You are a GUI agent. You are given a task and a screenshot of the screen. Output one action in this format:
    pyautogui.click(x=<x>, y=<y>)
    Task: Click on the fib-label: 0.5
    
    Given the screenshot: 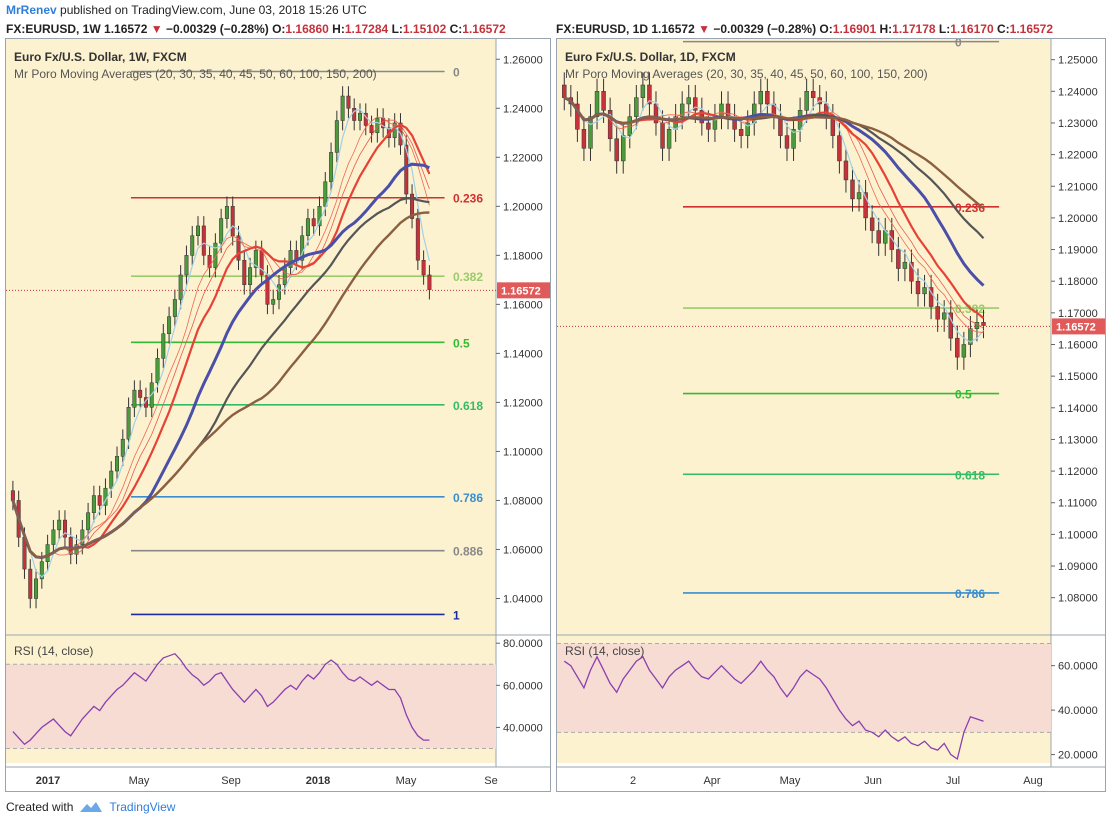 What is the action you would take?
    pyautogui.click(x=963, y=395)
    